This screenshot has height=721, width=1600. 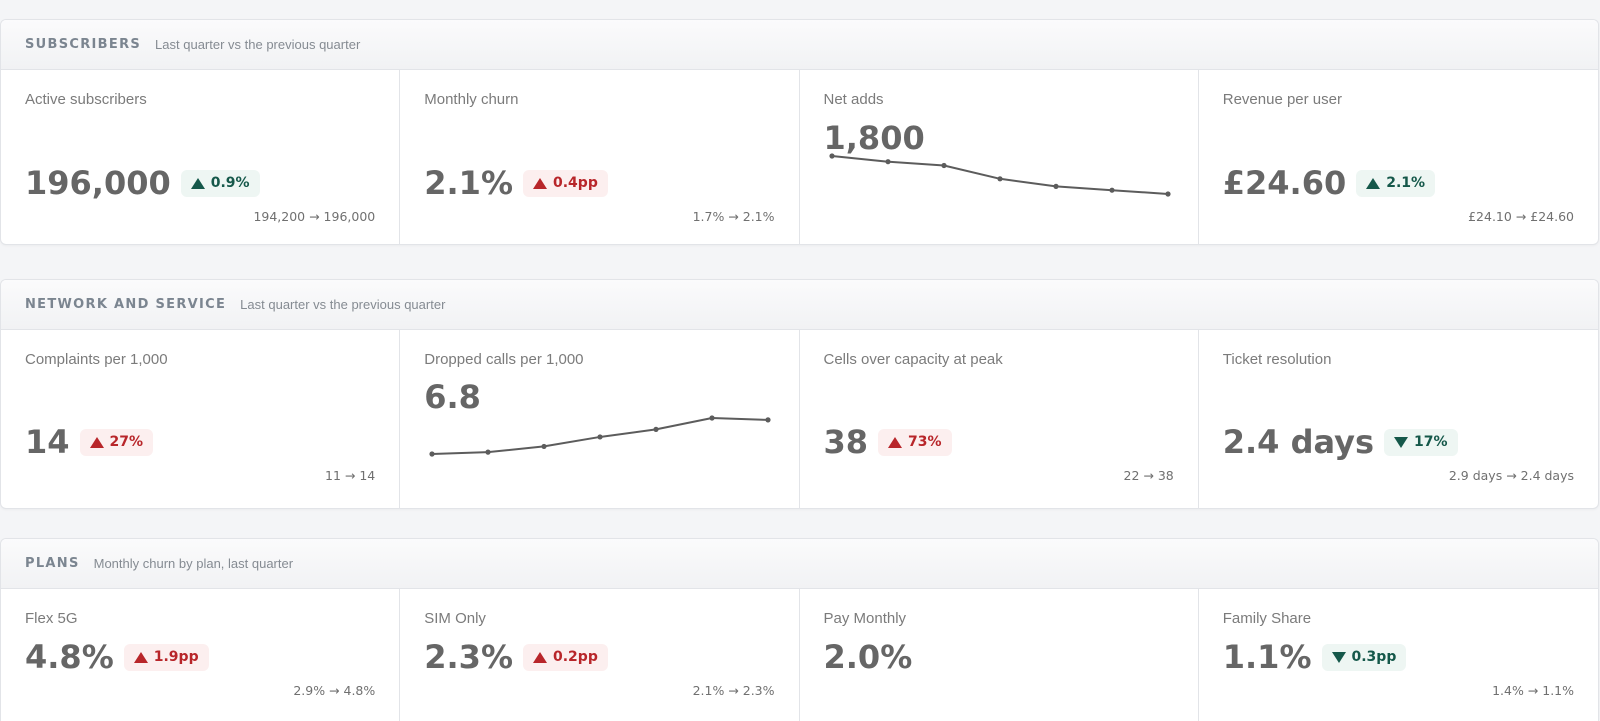 I want to click on section-title: NETWORK AND SERVICE, so click(x=126, y=304).